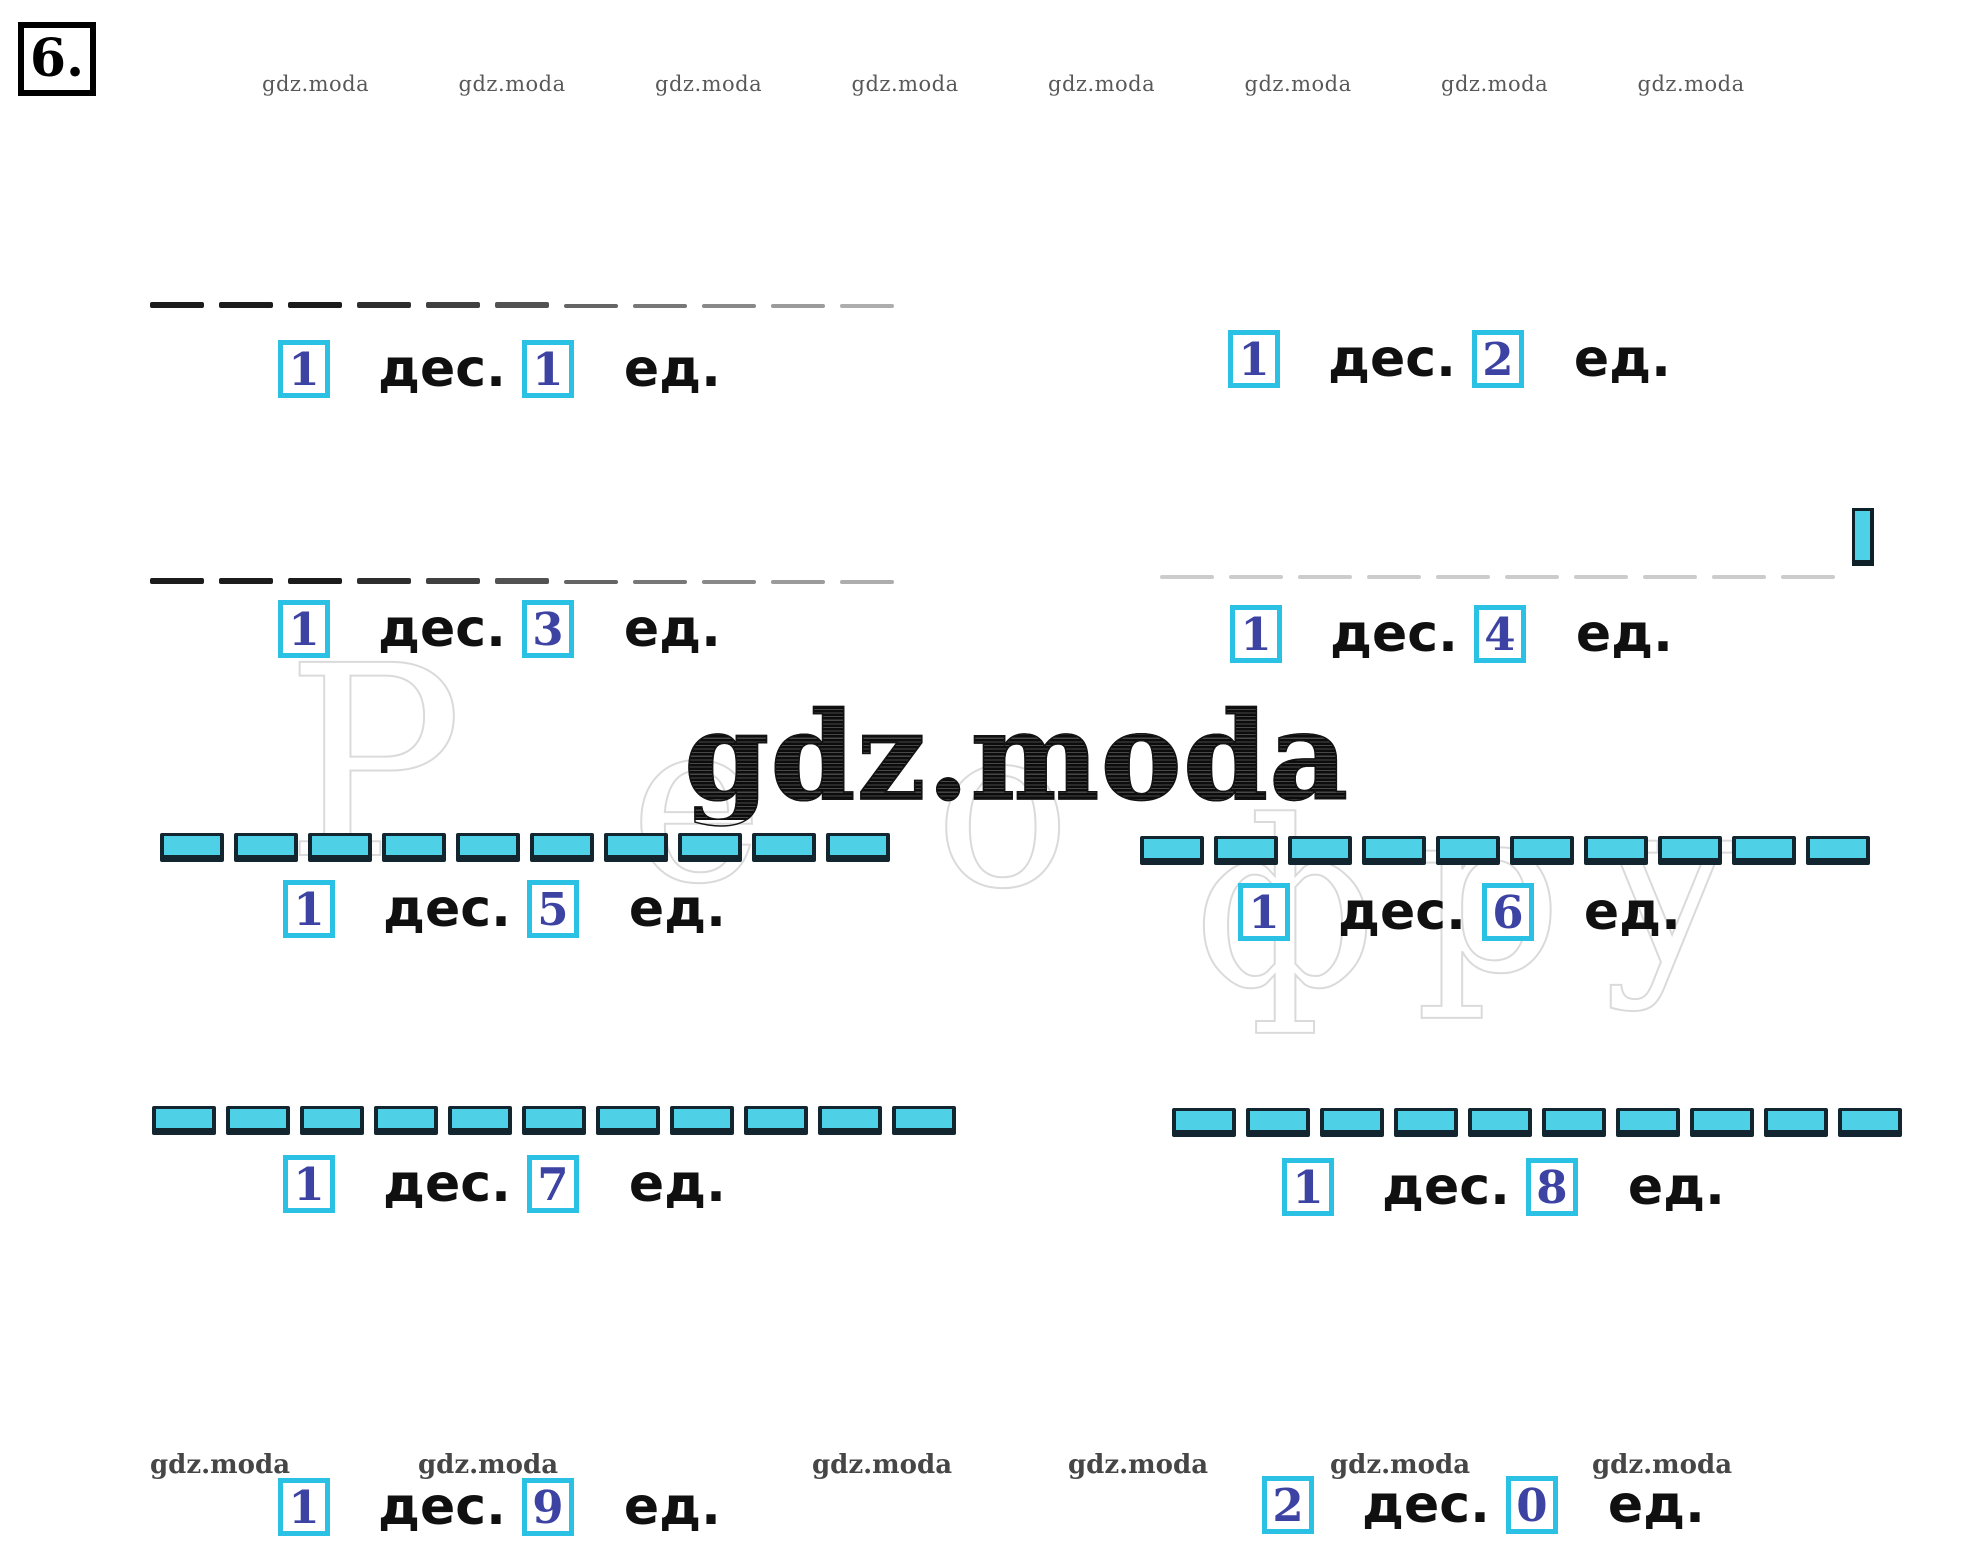  I want to click on count-label: 1 дес. 8 ед., so click(1503, 1187).